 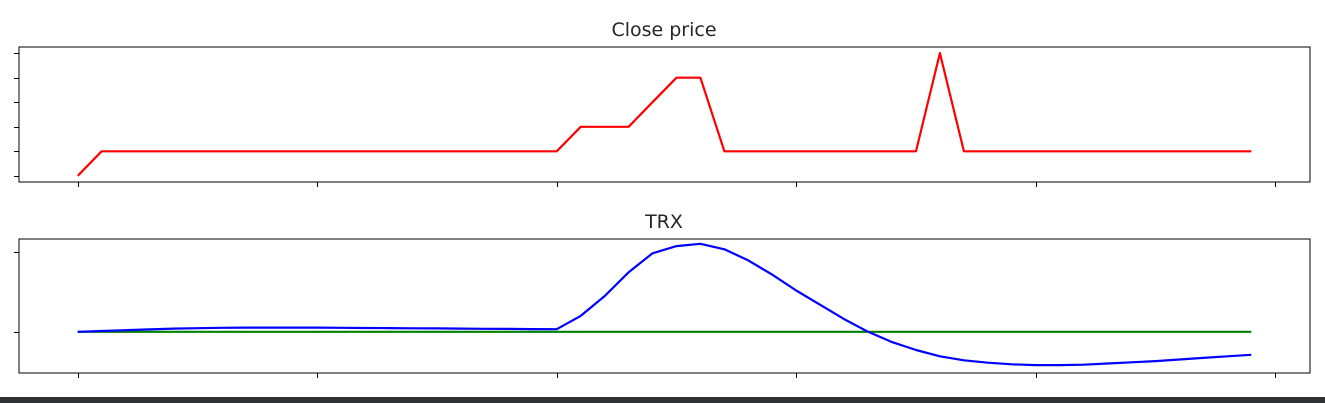 I want to click on trx-x-ticks, so click(x=677, y=375).